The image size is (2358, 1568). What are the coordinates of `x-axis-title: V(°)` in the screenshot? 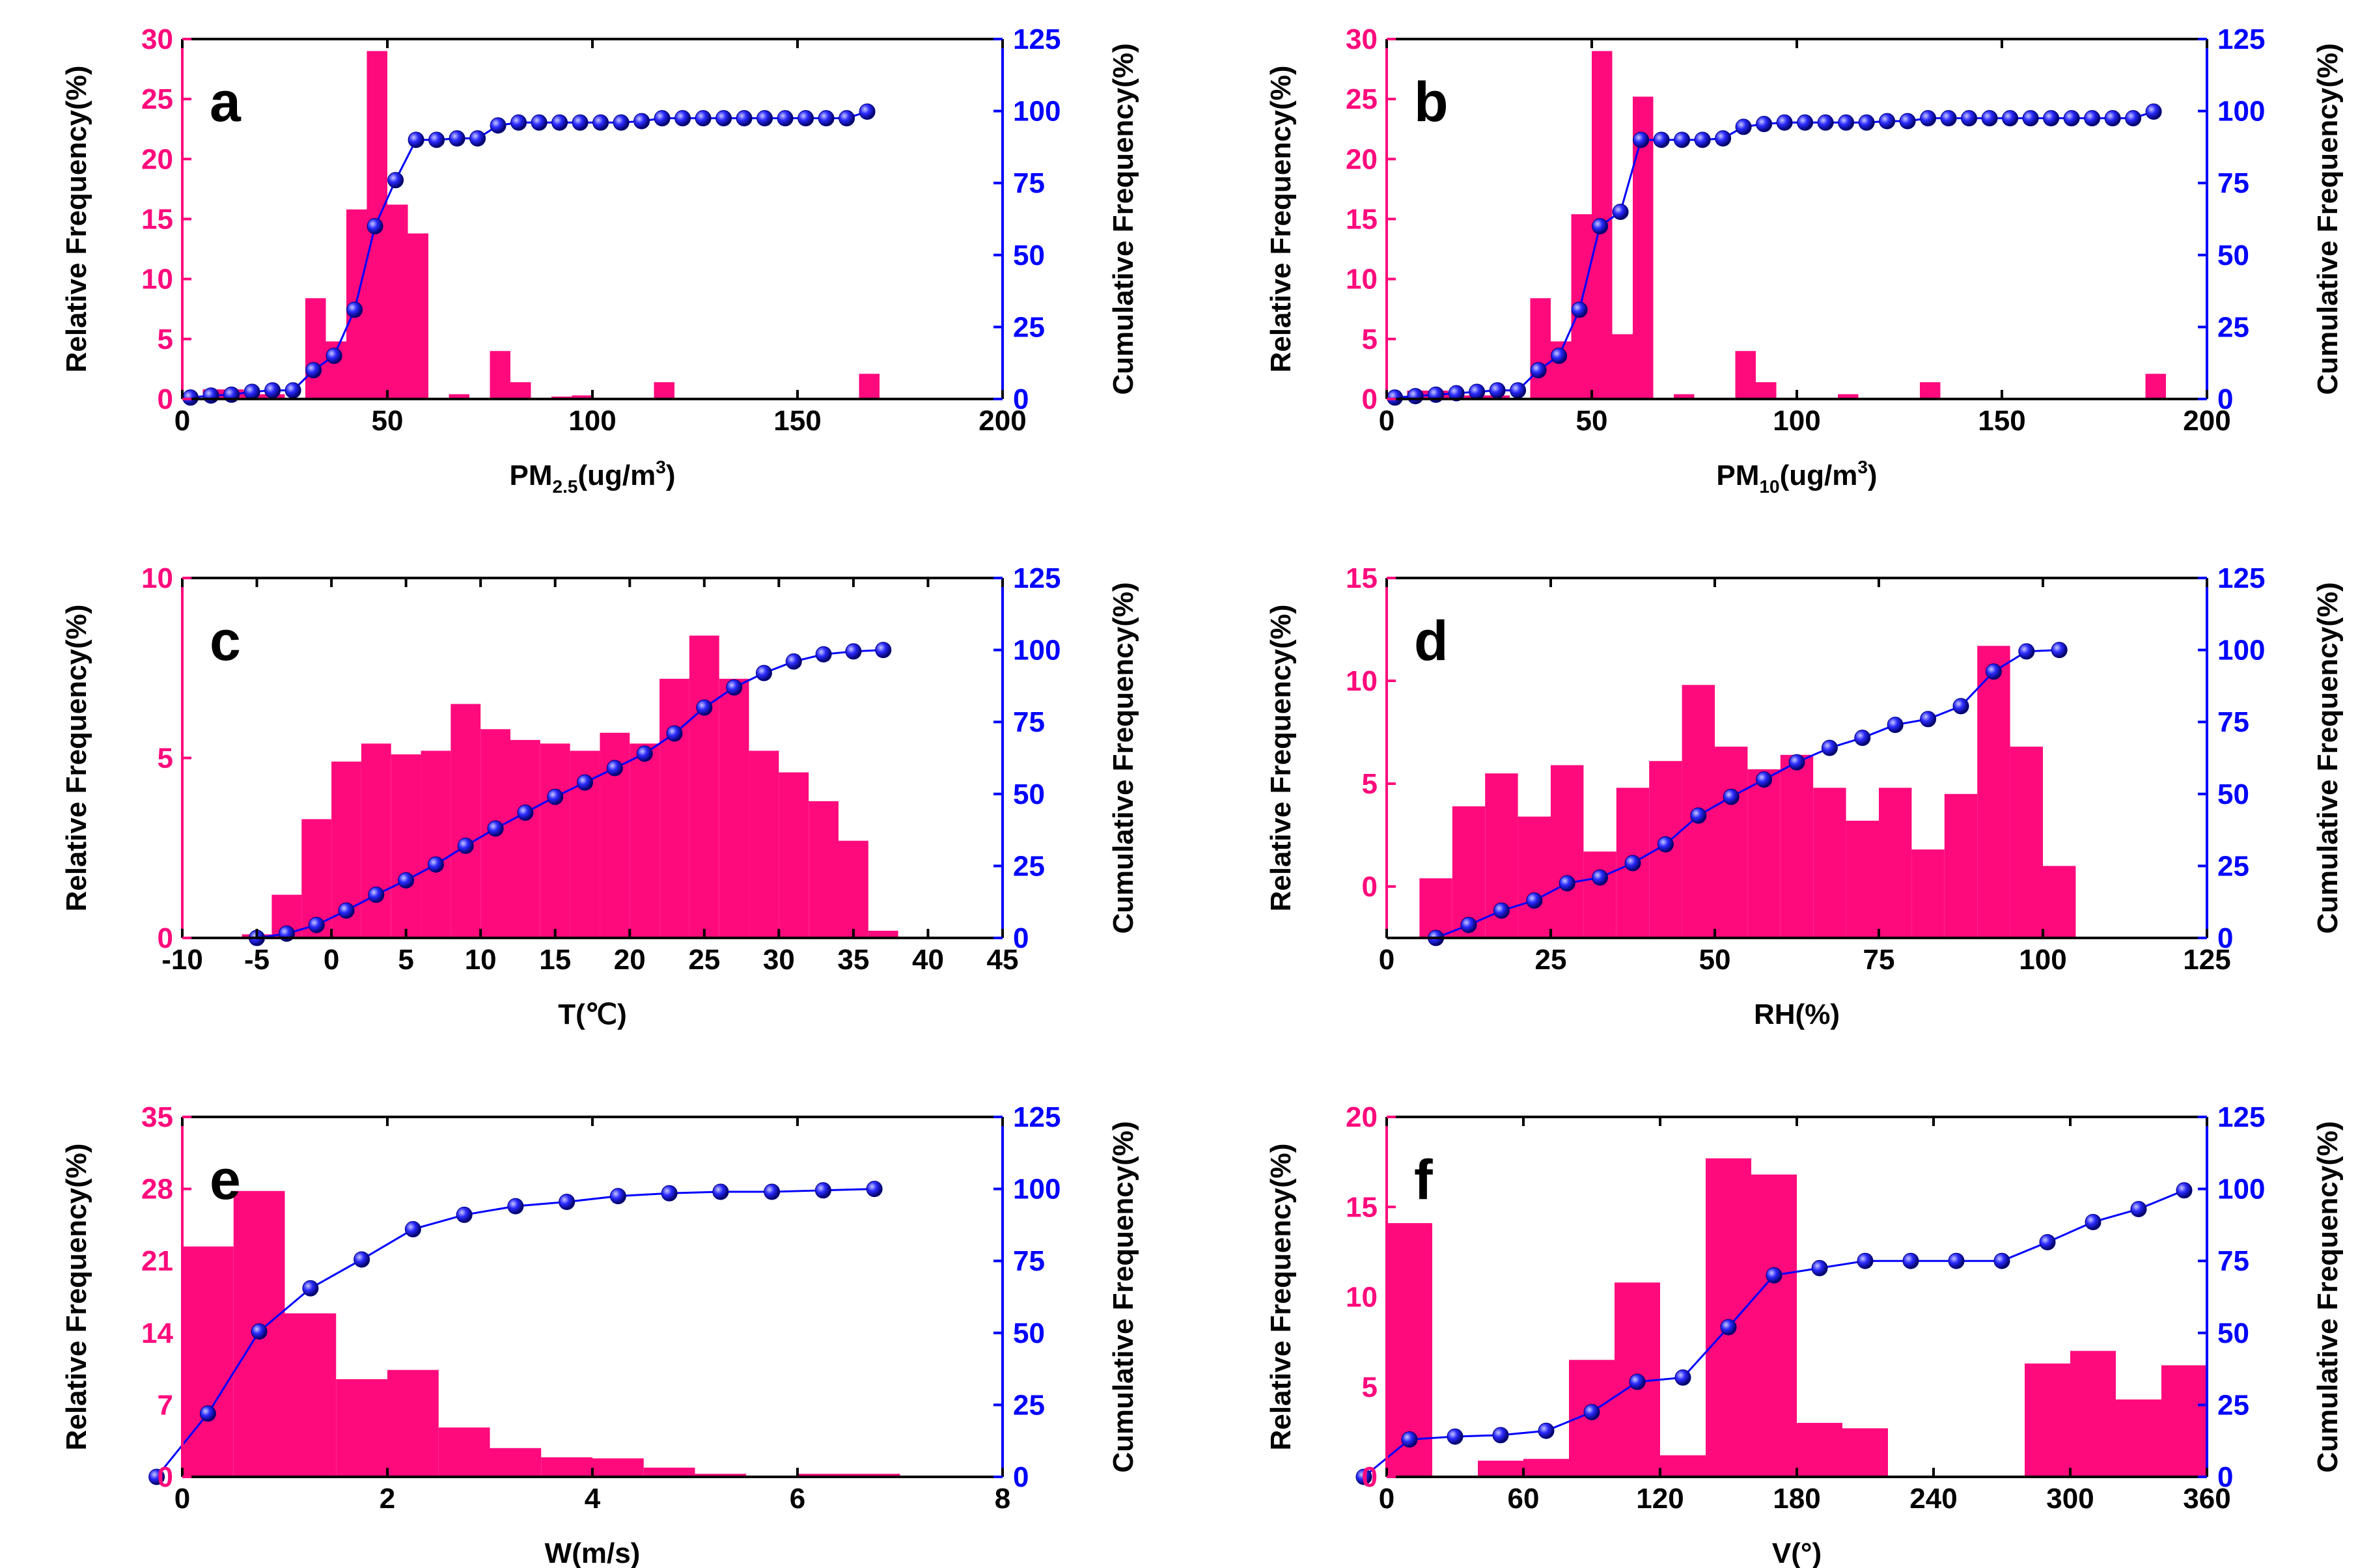 It's located at (1797, 1552).